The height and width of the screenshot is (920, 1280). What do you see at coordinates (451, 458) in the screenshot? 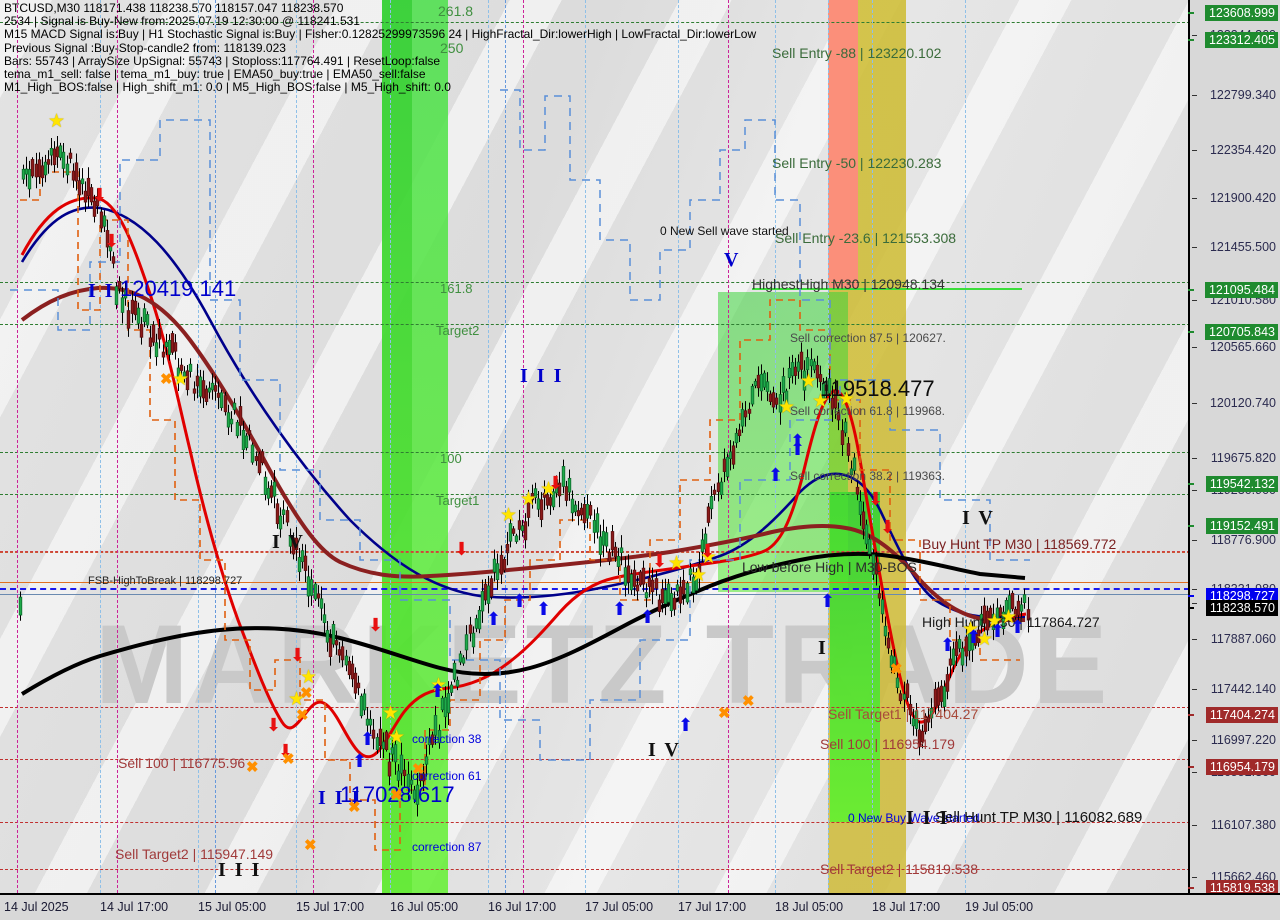
I see `fib-100: 100` at bounding box center [451, 458].